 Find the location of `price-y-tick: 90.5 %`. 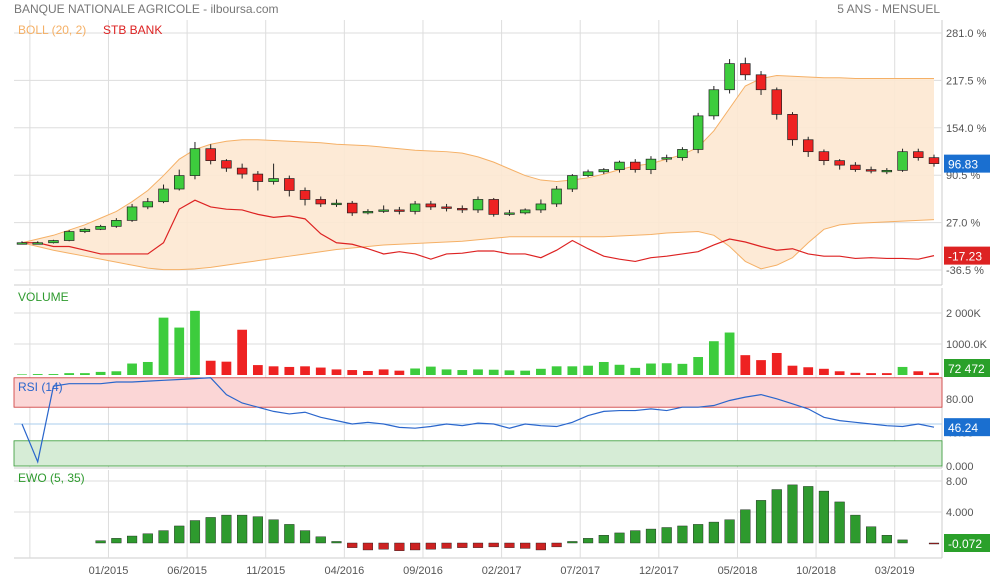

price-y-tick: 90.5 % is located at coordinates (963, 176).